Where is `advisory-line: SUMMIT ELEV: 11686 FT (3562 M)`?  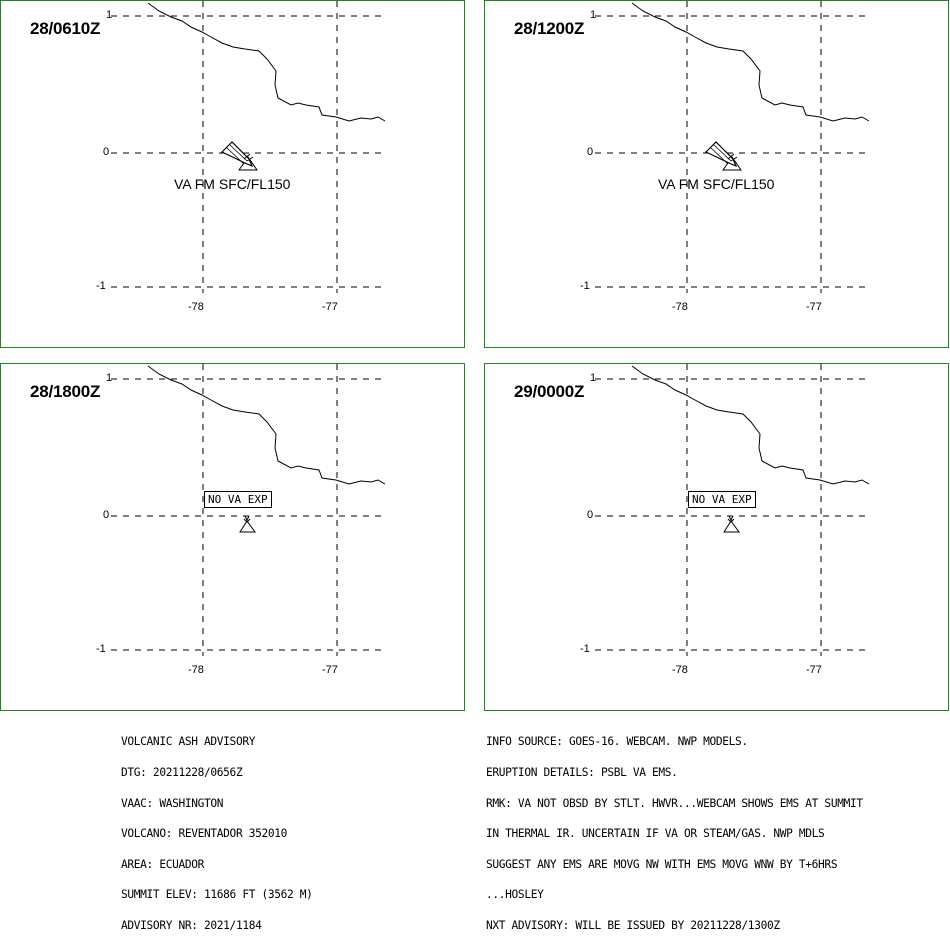 advisory-line: SUMMIT ELEV: 11686 FT (3562 M) is located at coordinates (217, 895).